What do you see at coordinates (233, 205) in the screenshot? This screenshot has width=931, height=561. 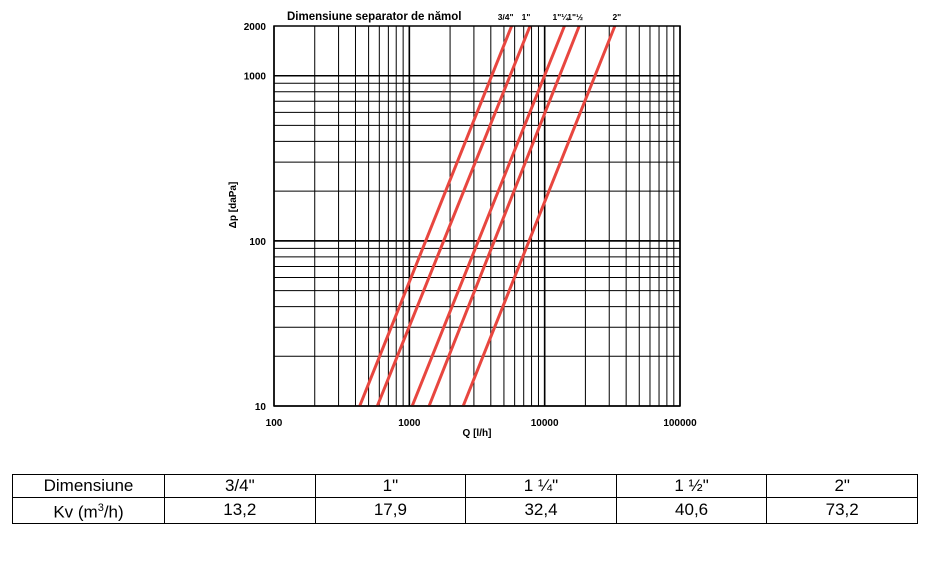 I see `y-axis-label: Δp [daPa]` at bounding box center [233, 205].